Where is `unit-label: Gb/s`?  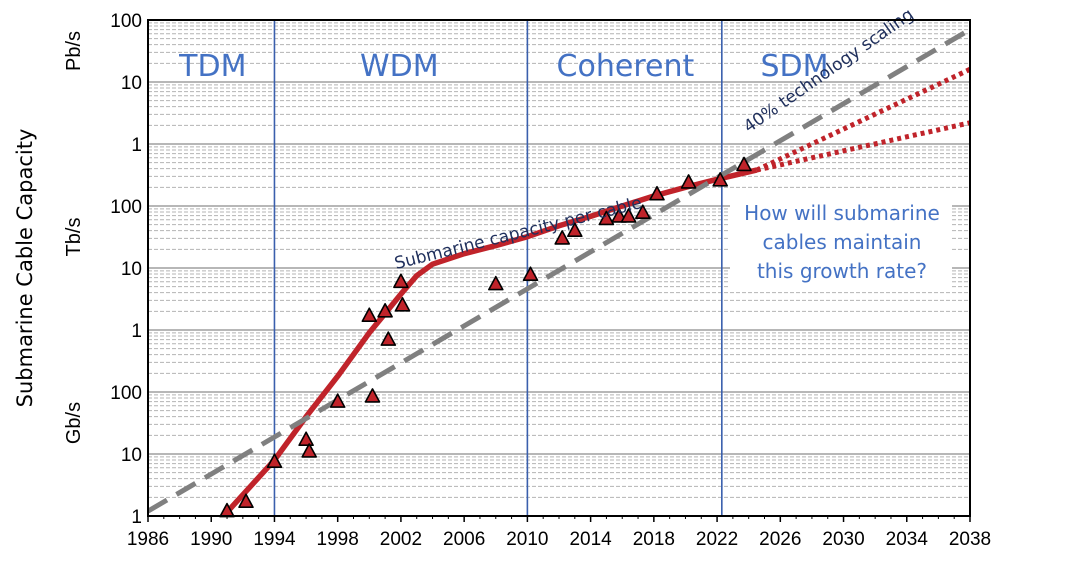 unit-label: Gb/s is located at coordinates (74, 423).